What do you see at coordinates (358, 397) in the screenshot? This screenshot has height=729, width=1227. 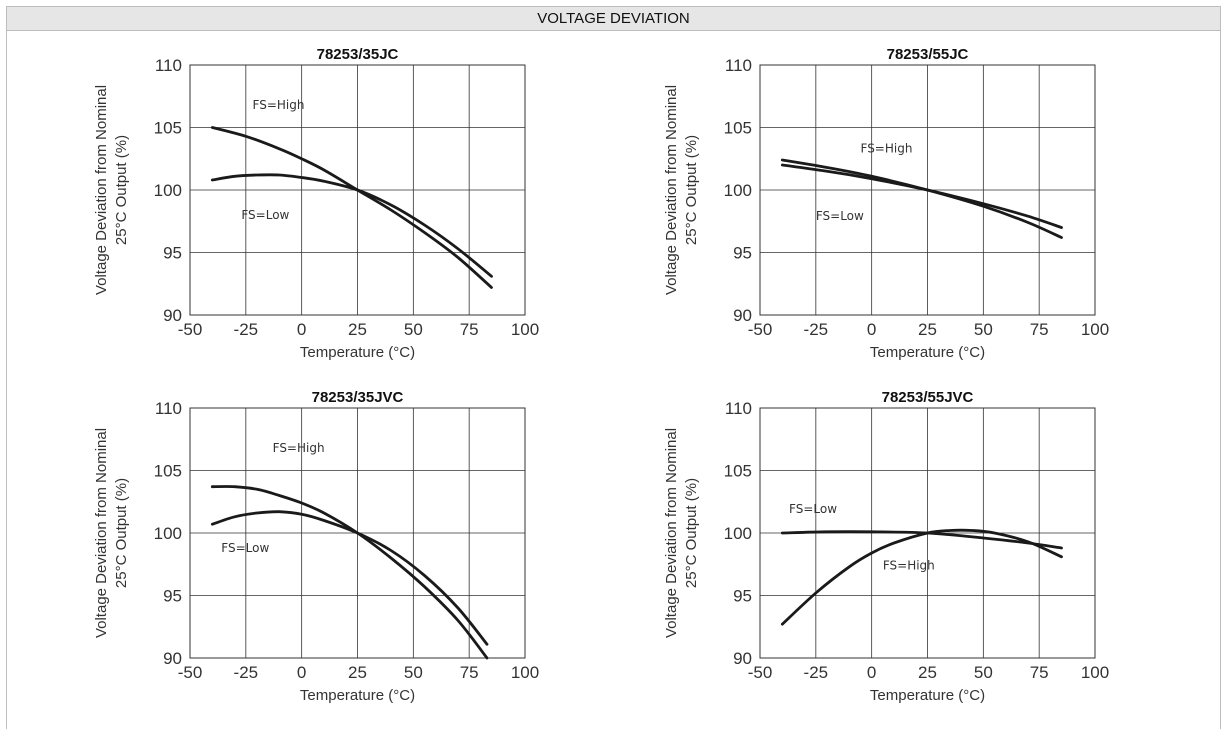 I see `chart-title: 78253/35JVC` at bounding box center [358, 397].